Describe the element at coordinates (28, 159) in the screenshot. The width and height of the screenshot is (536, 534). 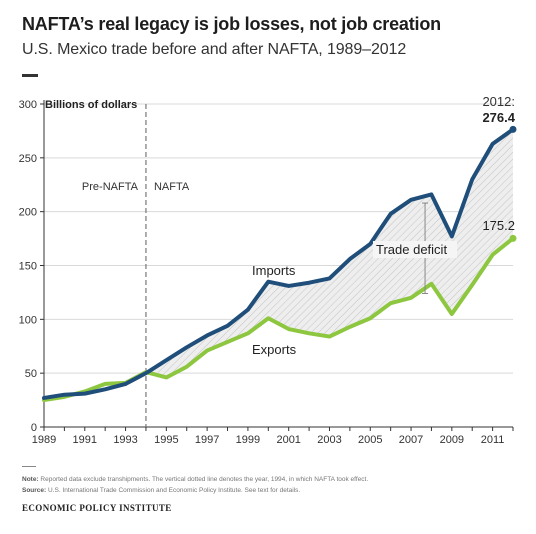
I see `y-tick-label: 250` at that location.